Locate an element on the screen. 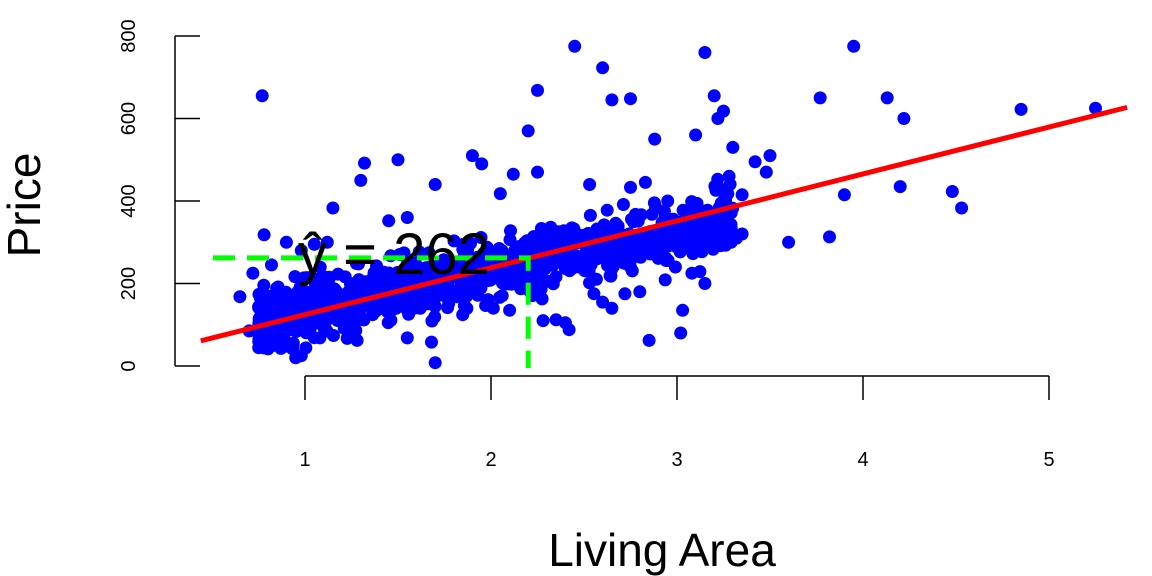  prediction-label: ŷ = 262 is located at coordinates (394, 254).